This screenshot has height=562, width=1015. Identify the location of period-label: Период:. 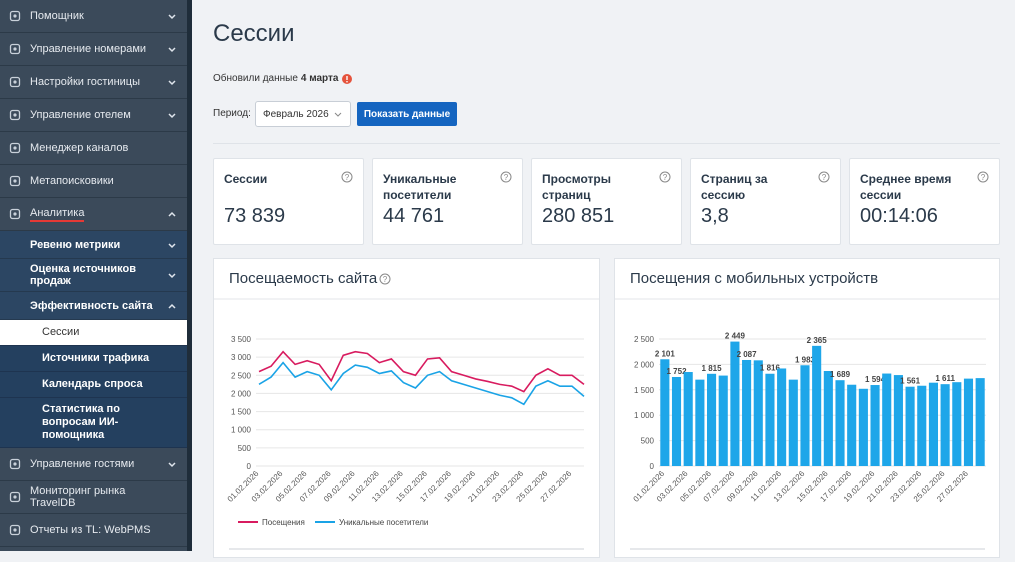
(232, 113).